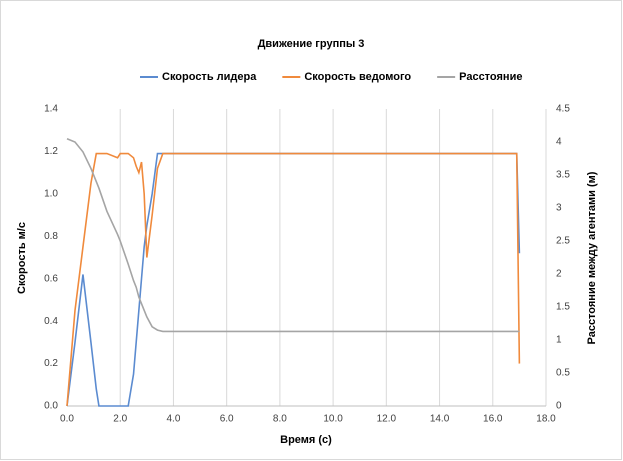 Image resolution: width=623 pixels, height=461 pixels. What do you see at coordinates (563, 307) in the screenshot?
I see `y2-tick-label: 1.5` at bounding box center [563, 307].